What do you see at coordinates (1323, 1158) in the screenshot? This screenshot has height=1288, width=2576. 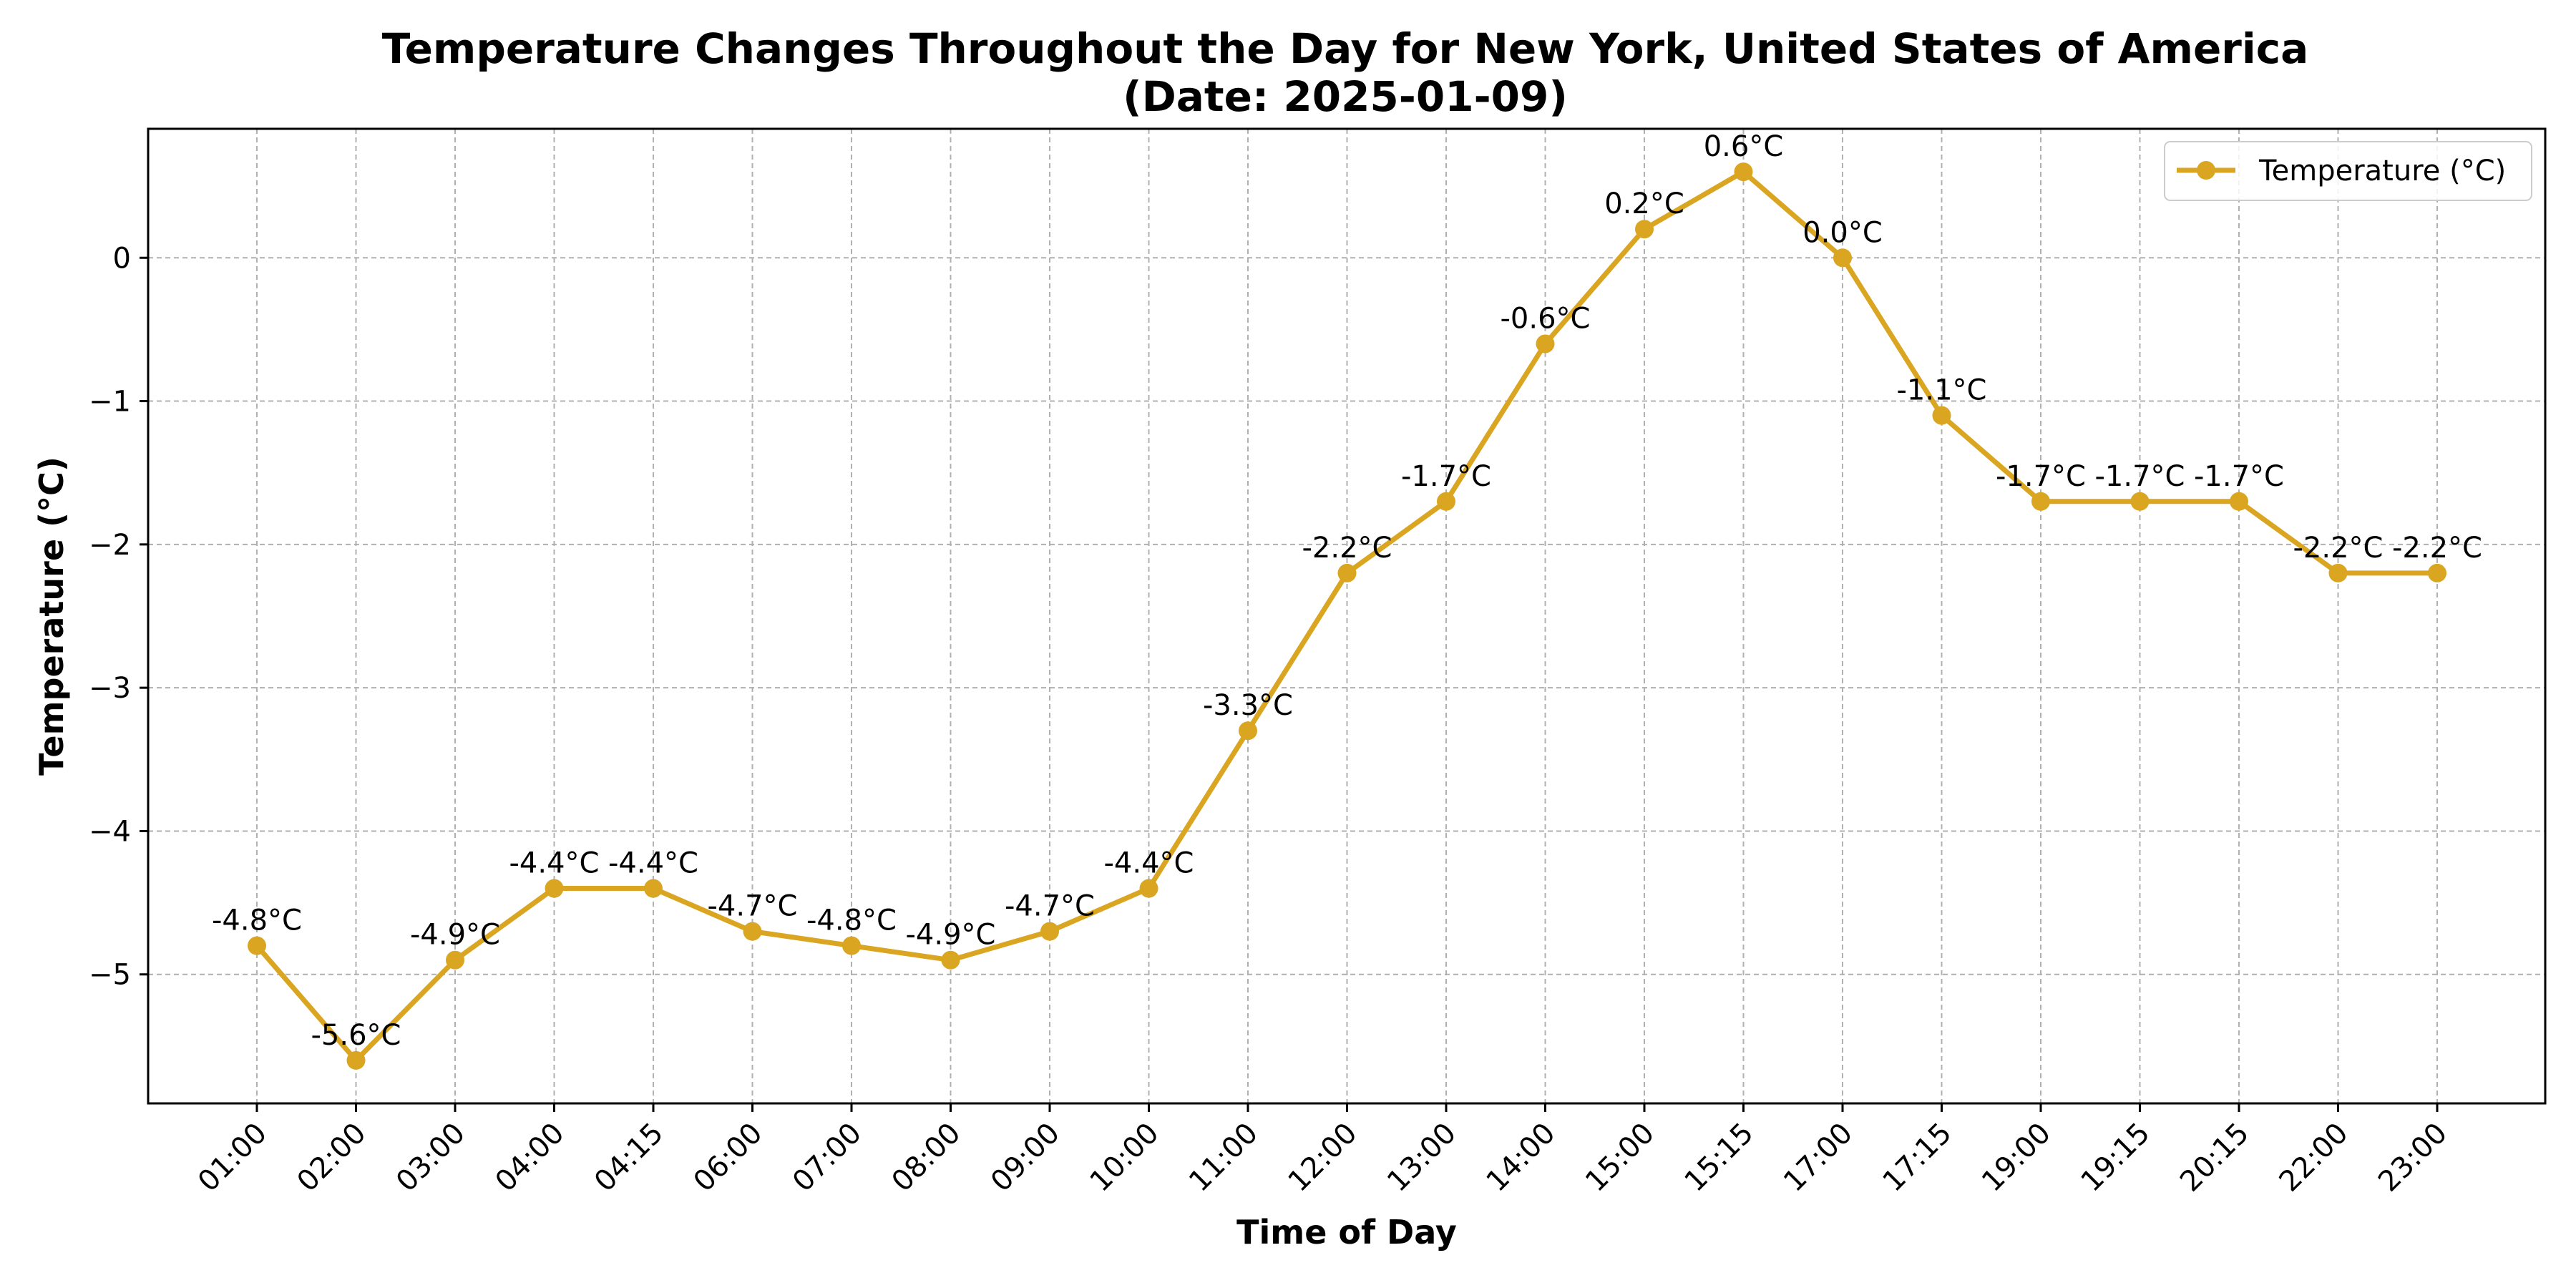 I see `x-tick-label: 12:00` at bounding box center [1323, 1158].